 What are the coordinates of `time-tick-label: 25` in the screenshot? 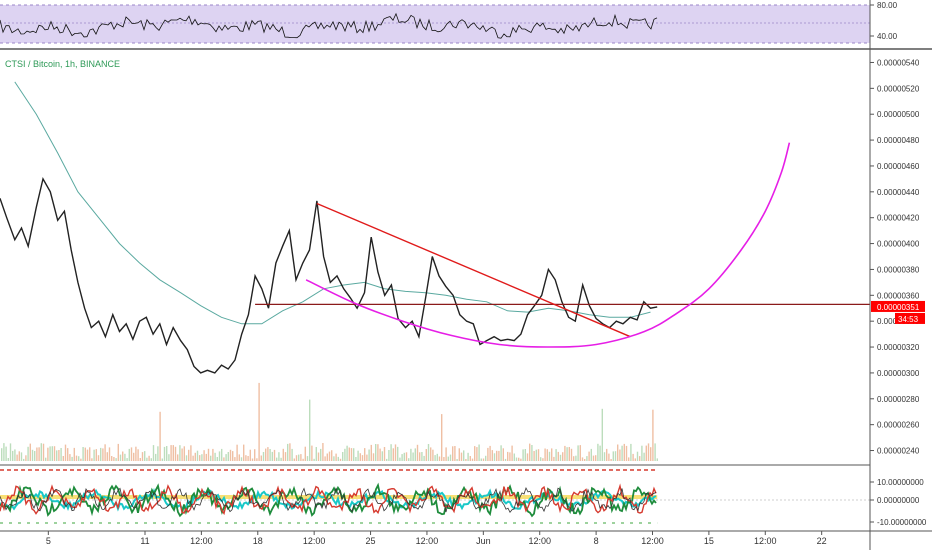 It's located at (371, 541).